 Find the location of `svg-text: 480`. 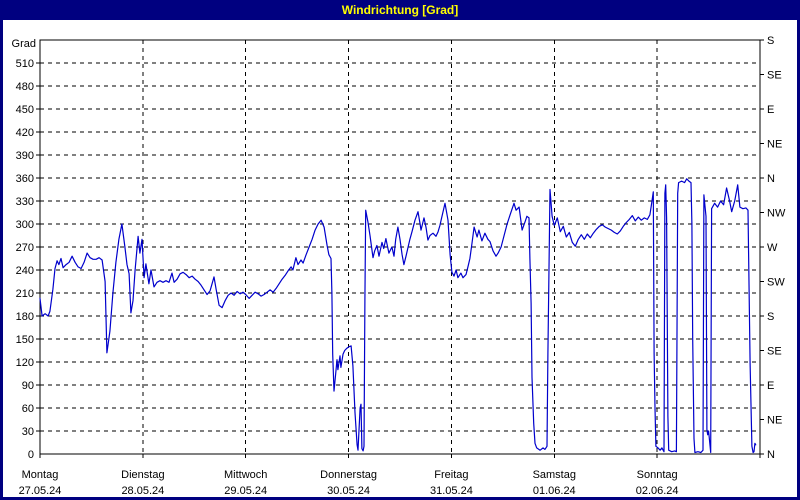

svg-text: 480 is located at coordinates (25, 87).